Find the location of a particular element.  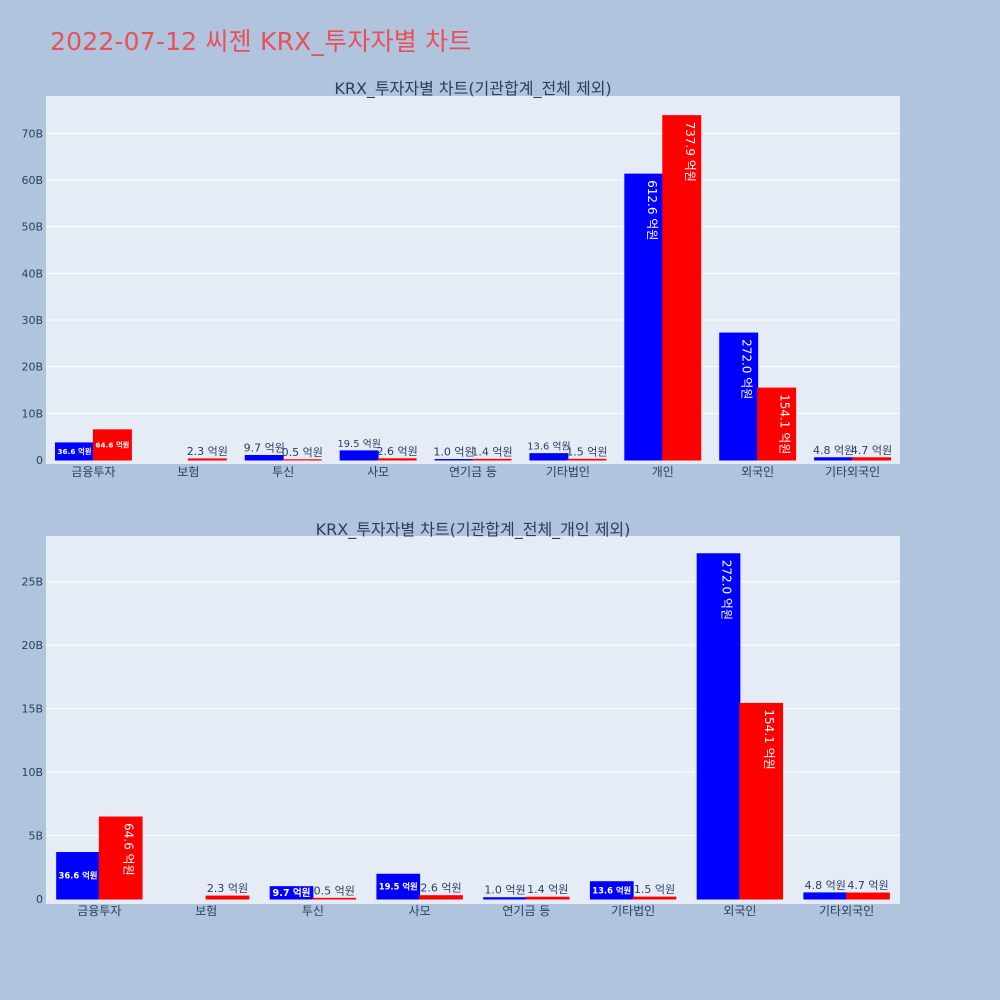

y-tick-label: 50B is located at coordinates (32, 227).